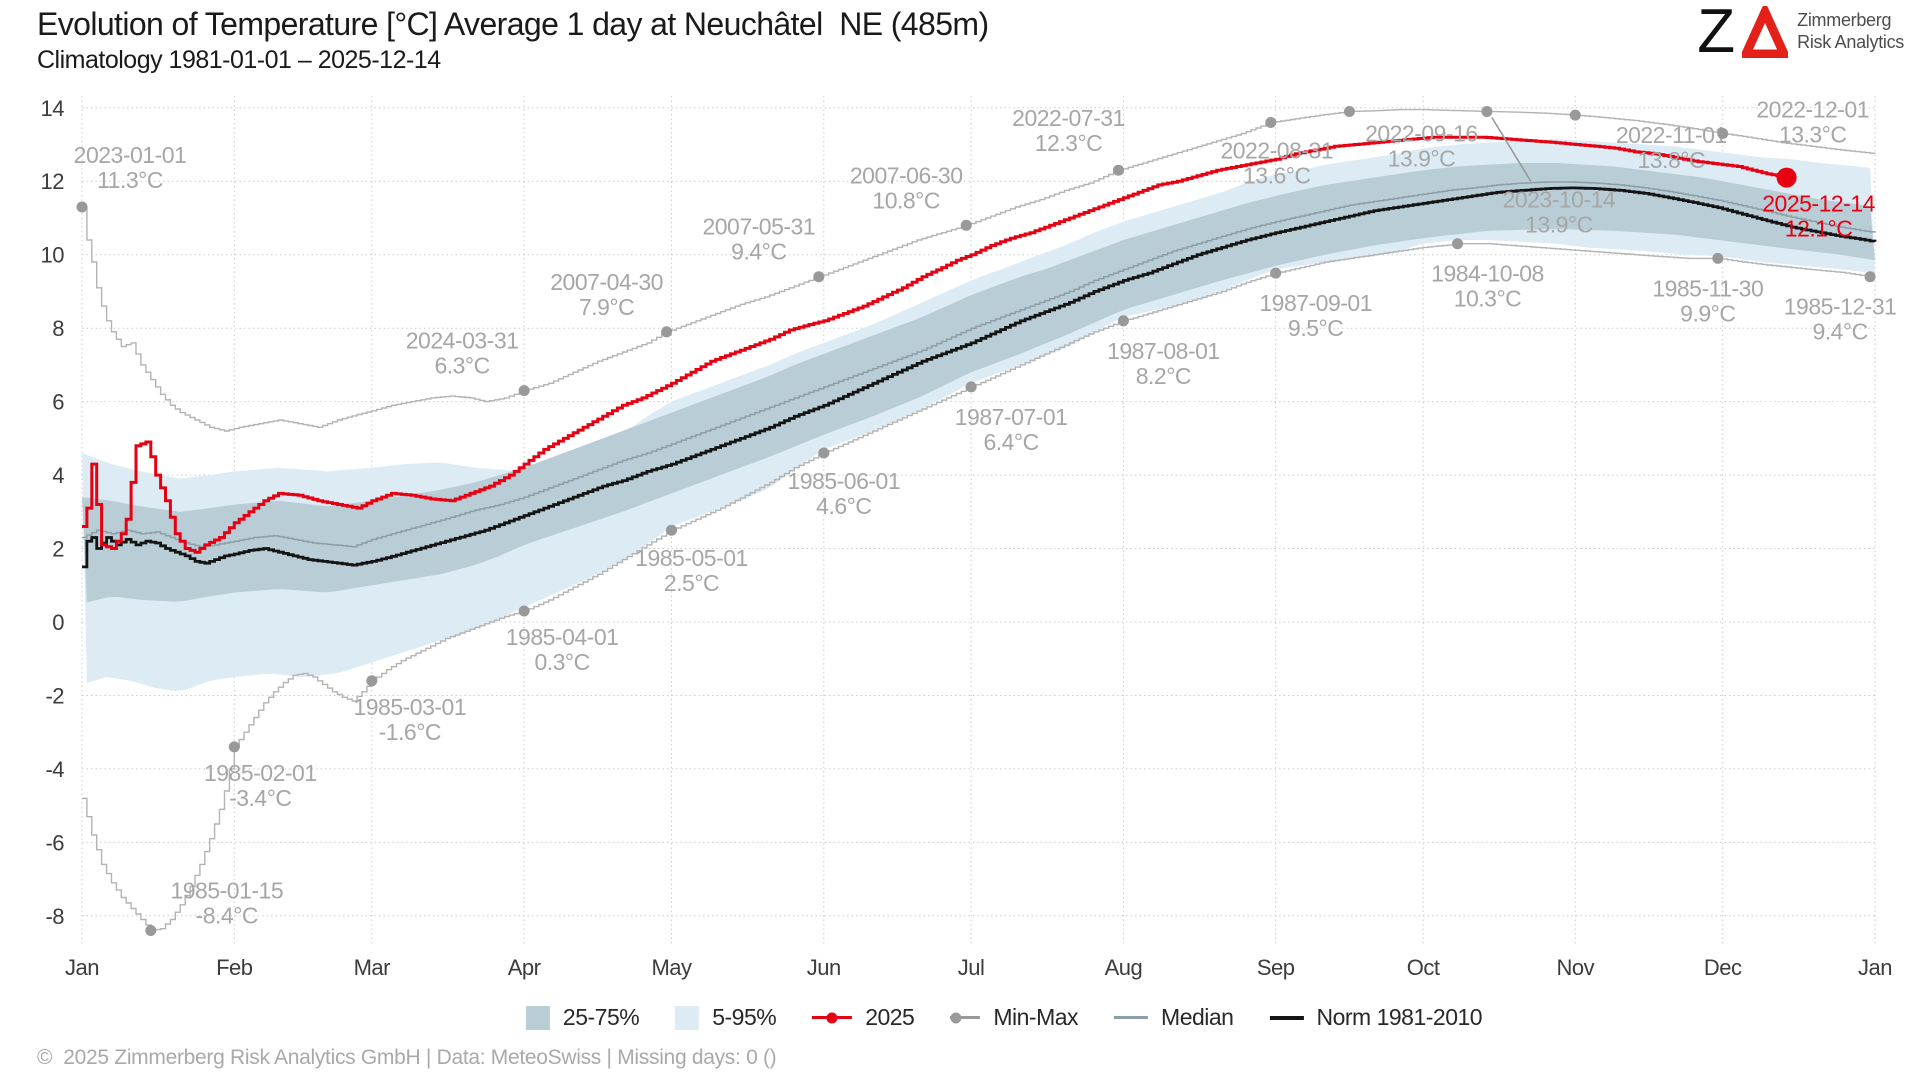 This screenshot has height=1080, width=1920. I want to click on y-tick-label: -4, so click(54, 769).